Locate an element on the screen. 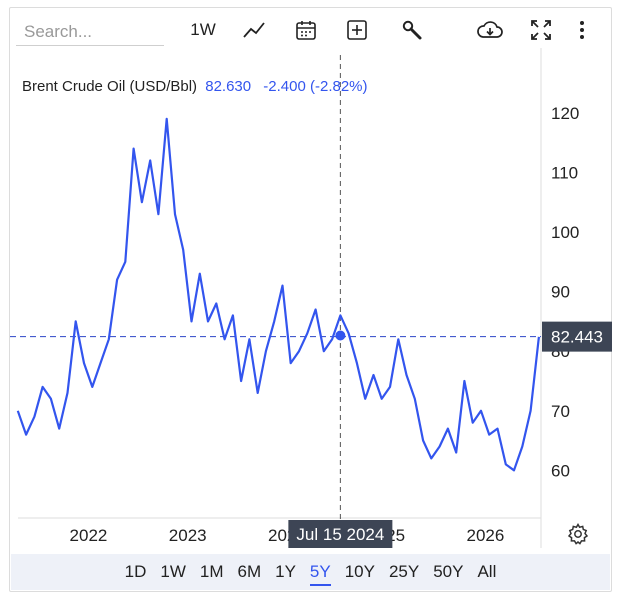  range-25y: 25Y is located at coordinates (404, 571).